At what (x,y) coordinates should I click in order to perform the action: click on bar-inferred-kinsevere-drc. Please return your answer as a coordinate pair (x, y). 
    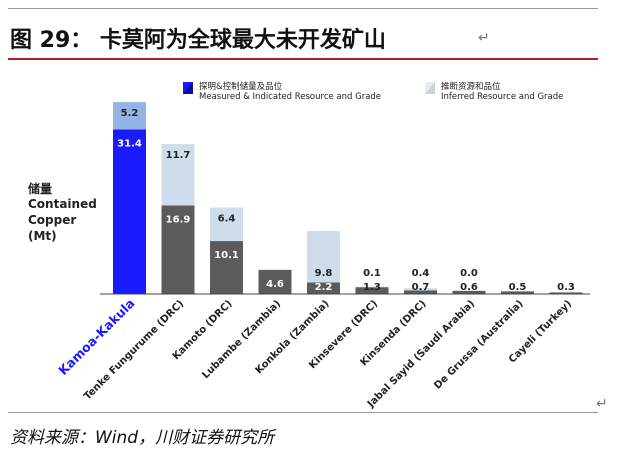
    Looking at the image, I should click on (372, 287).